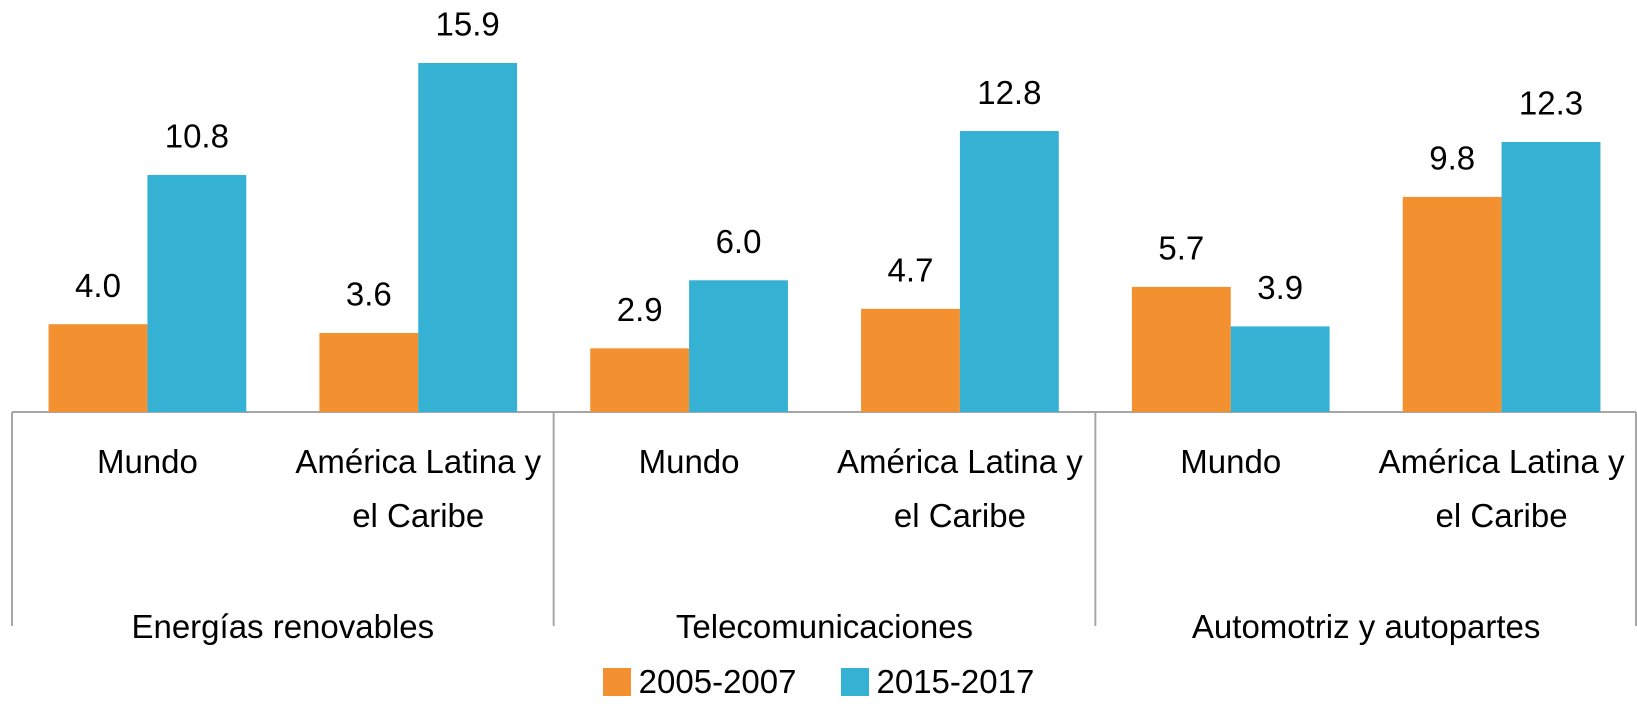  What do you see at coordinates (640, 309) in the screenshot?
I see `data-label: 2.9` at bounding box center [640, 309].